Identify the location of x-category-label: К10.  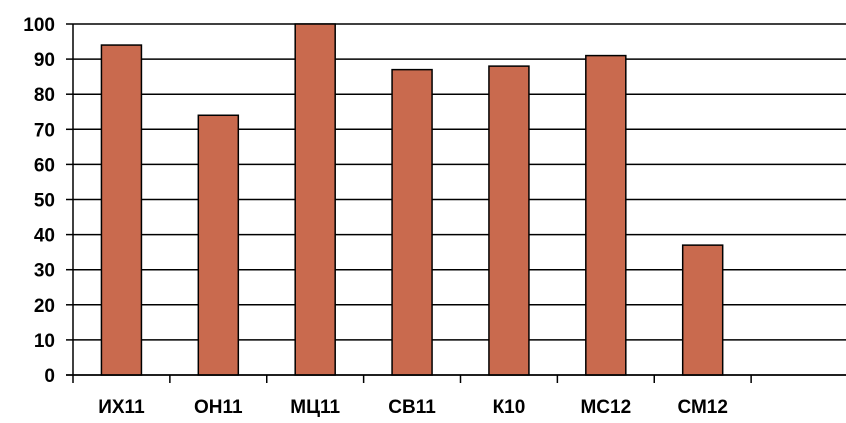
(509, 407).